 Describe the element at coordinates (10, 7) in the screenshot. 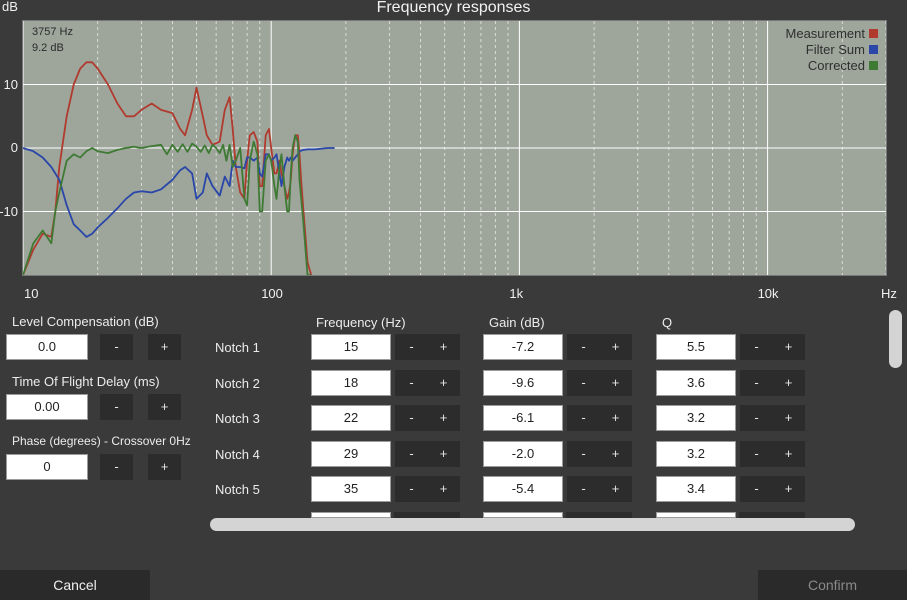

I see `y-axis-unit: dB` at that location.